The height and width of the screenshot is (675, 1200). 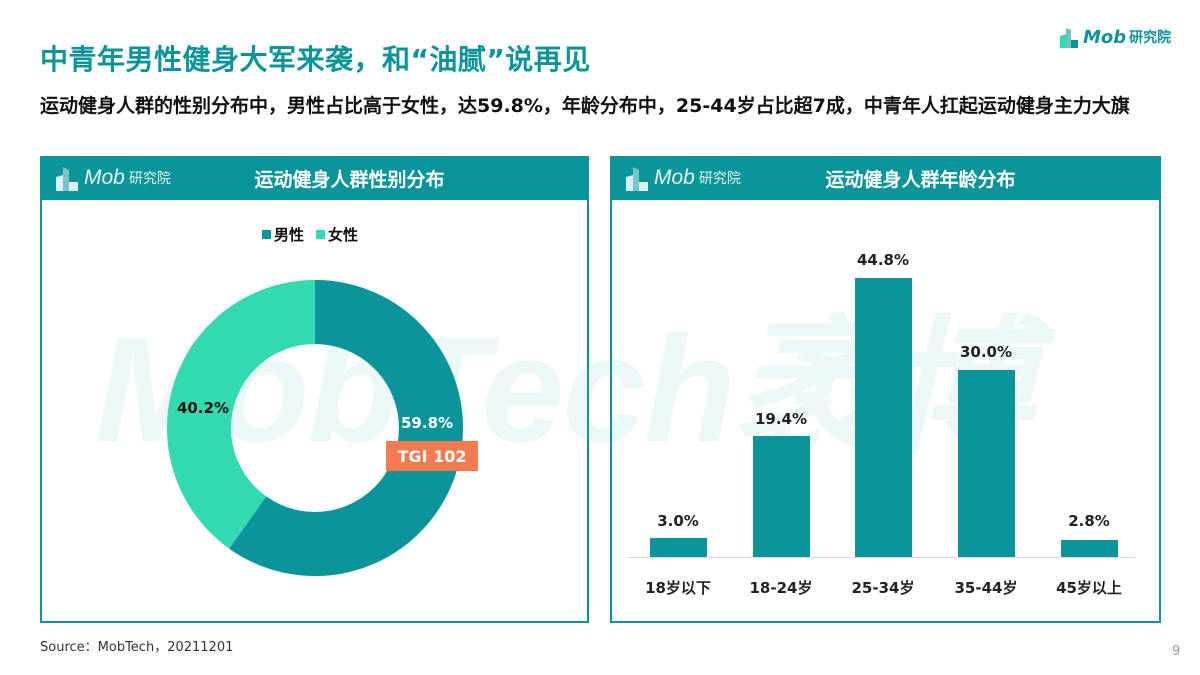 What do you see at coordinates (986, 588) in the screenshot?
I see `bar-category-label: 35-44岁` at bounding box center [986, 588].